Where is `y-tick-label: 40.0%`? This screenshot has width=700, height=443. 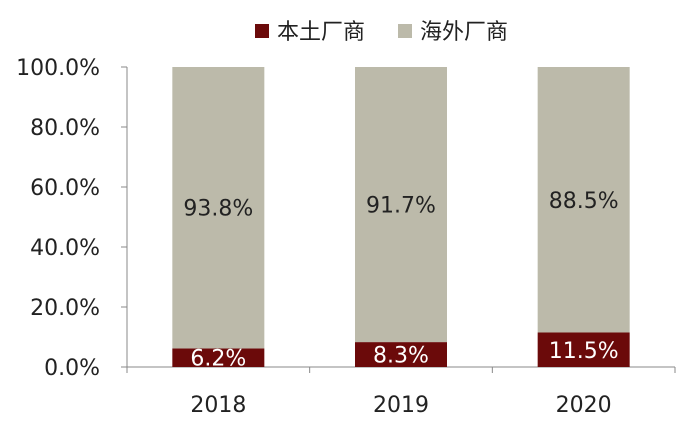
y-tick-label: 40.0% is located at coordinates (65, 248).